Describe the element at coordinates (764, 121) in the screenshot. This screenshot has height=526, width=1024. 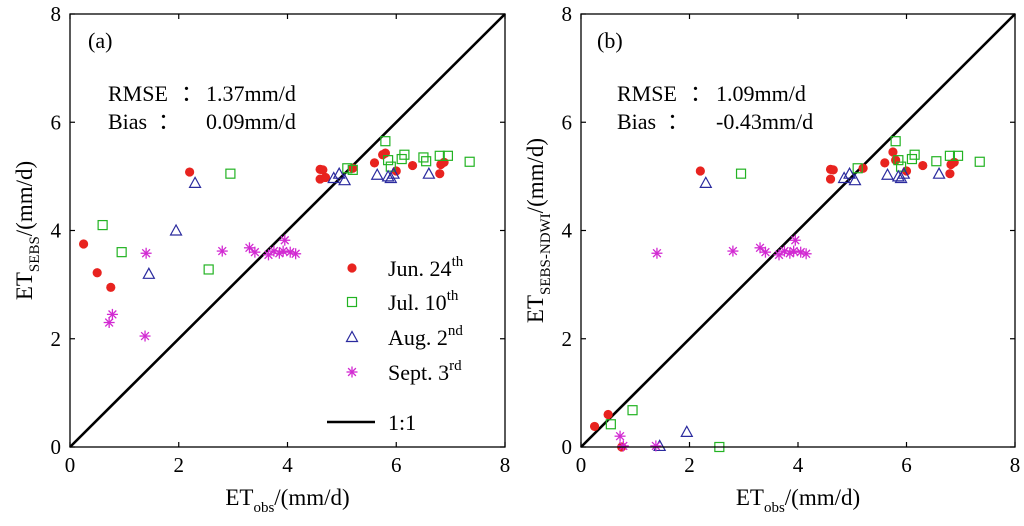
I see `annotation-value: -0.43mm/d` at that location.